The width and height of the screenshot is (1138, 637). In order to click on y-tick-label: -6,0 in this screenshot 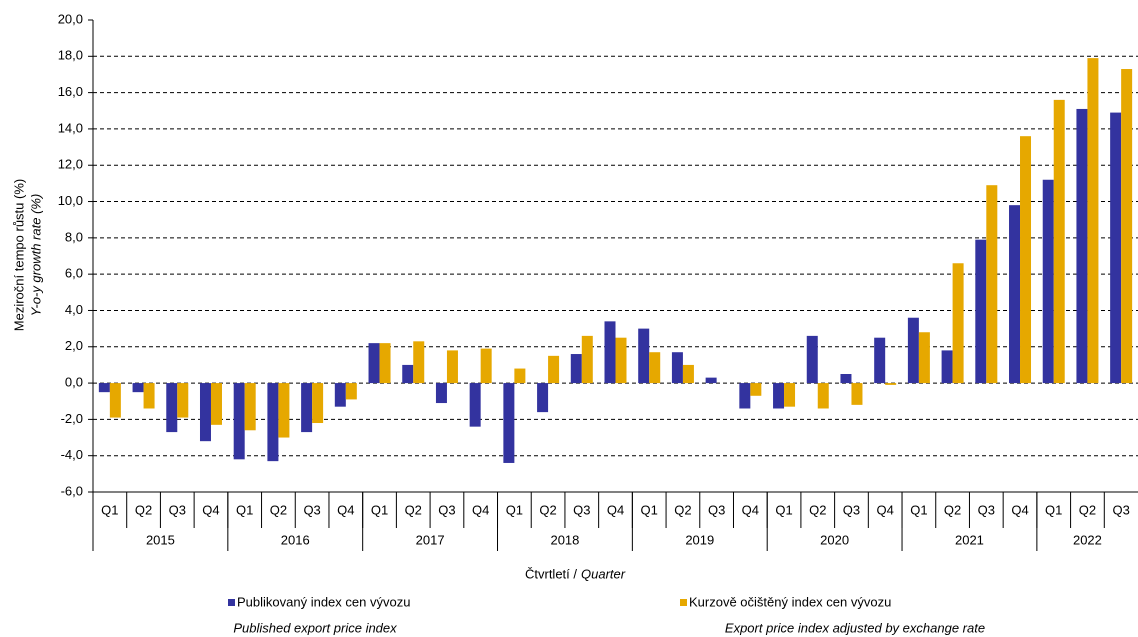, I will do `click(72, 490)`.